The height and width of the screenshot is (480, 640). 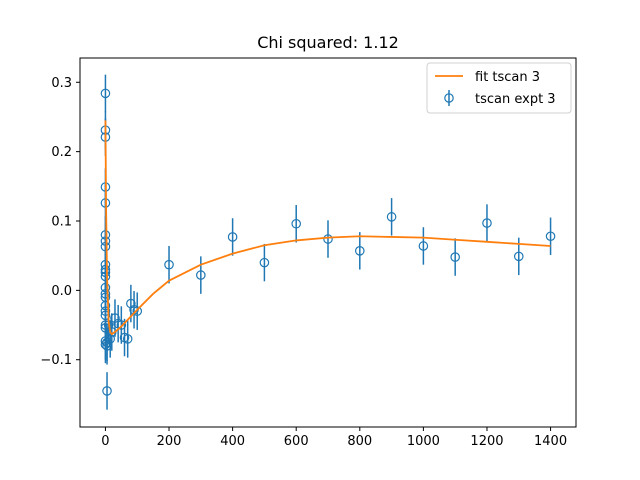 I want to click on x-tick-label: 0, so click(x=105, y=441).